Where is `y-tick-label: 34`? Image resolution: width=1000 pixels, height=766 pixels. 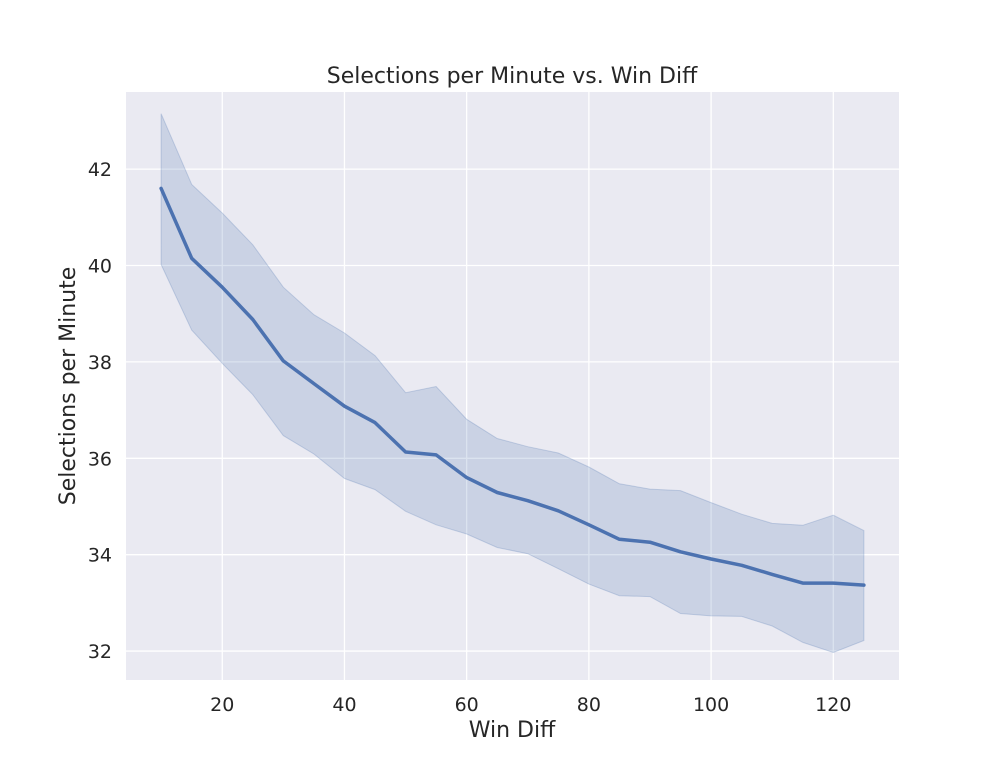
y-tick-label: 34 is located at coordinates (100, 556).